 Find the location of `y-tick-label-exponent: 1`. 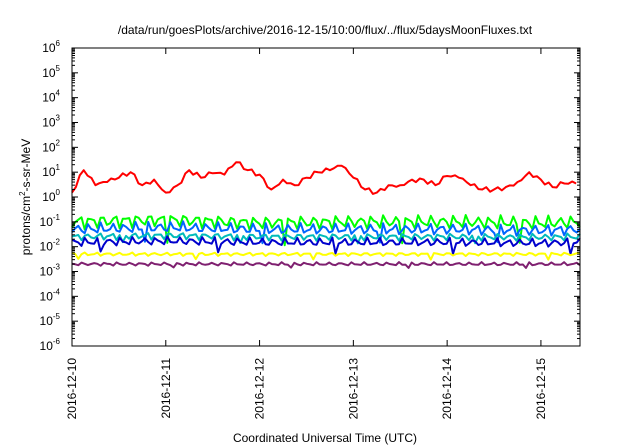

y-tick-label-exponent: 1 is located at coordinates (58, 167).